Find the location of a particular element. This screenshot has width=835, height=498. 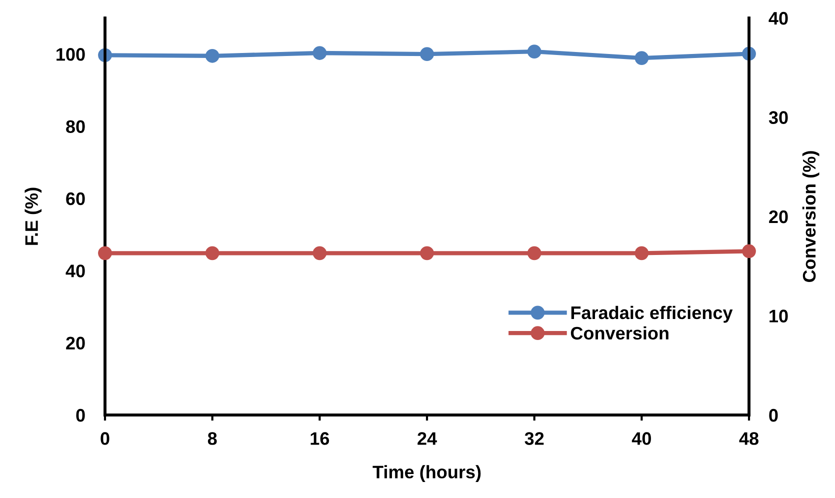

y2-tick-label: 20 is located at coordinates (778, 217).